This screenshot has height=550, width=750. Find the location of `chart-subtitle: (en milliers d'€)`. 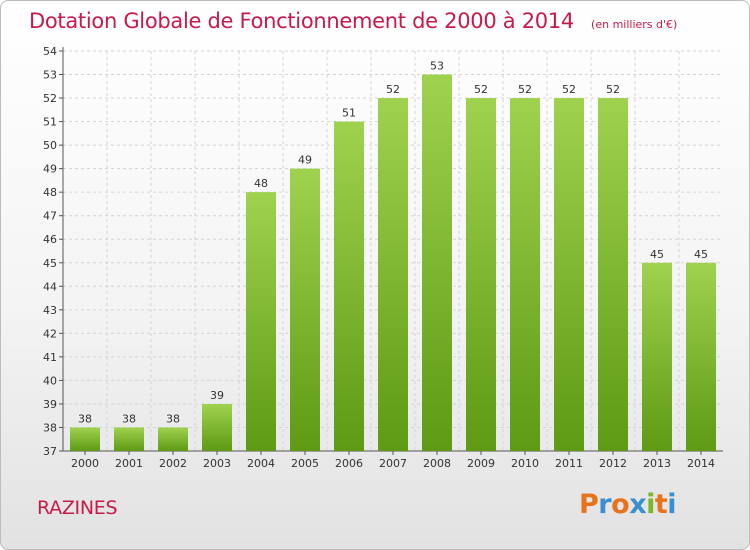

chart-subtitle: (en milliers d'€) is located at coordinates (634, 24).